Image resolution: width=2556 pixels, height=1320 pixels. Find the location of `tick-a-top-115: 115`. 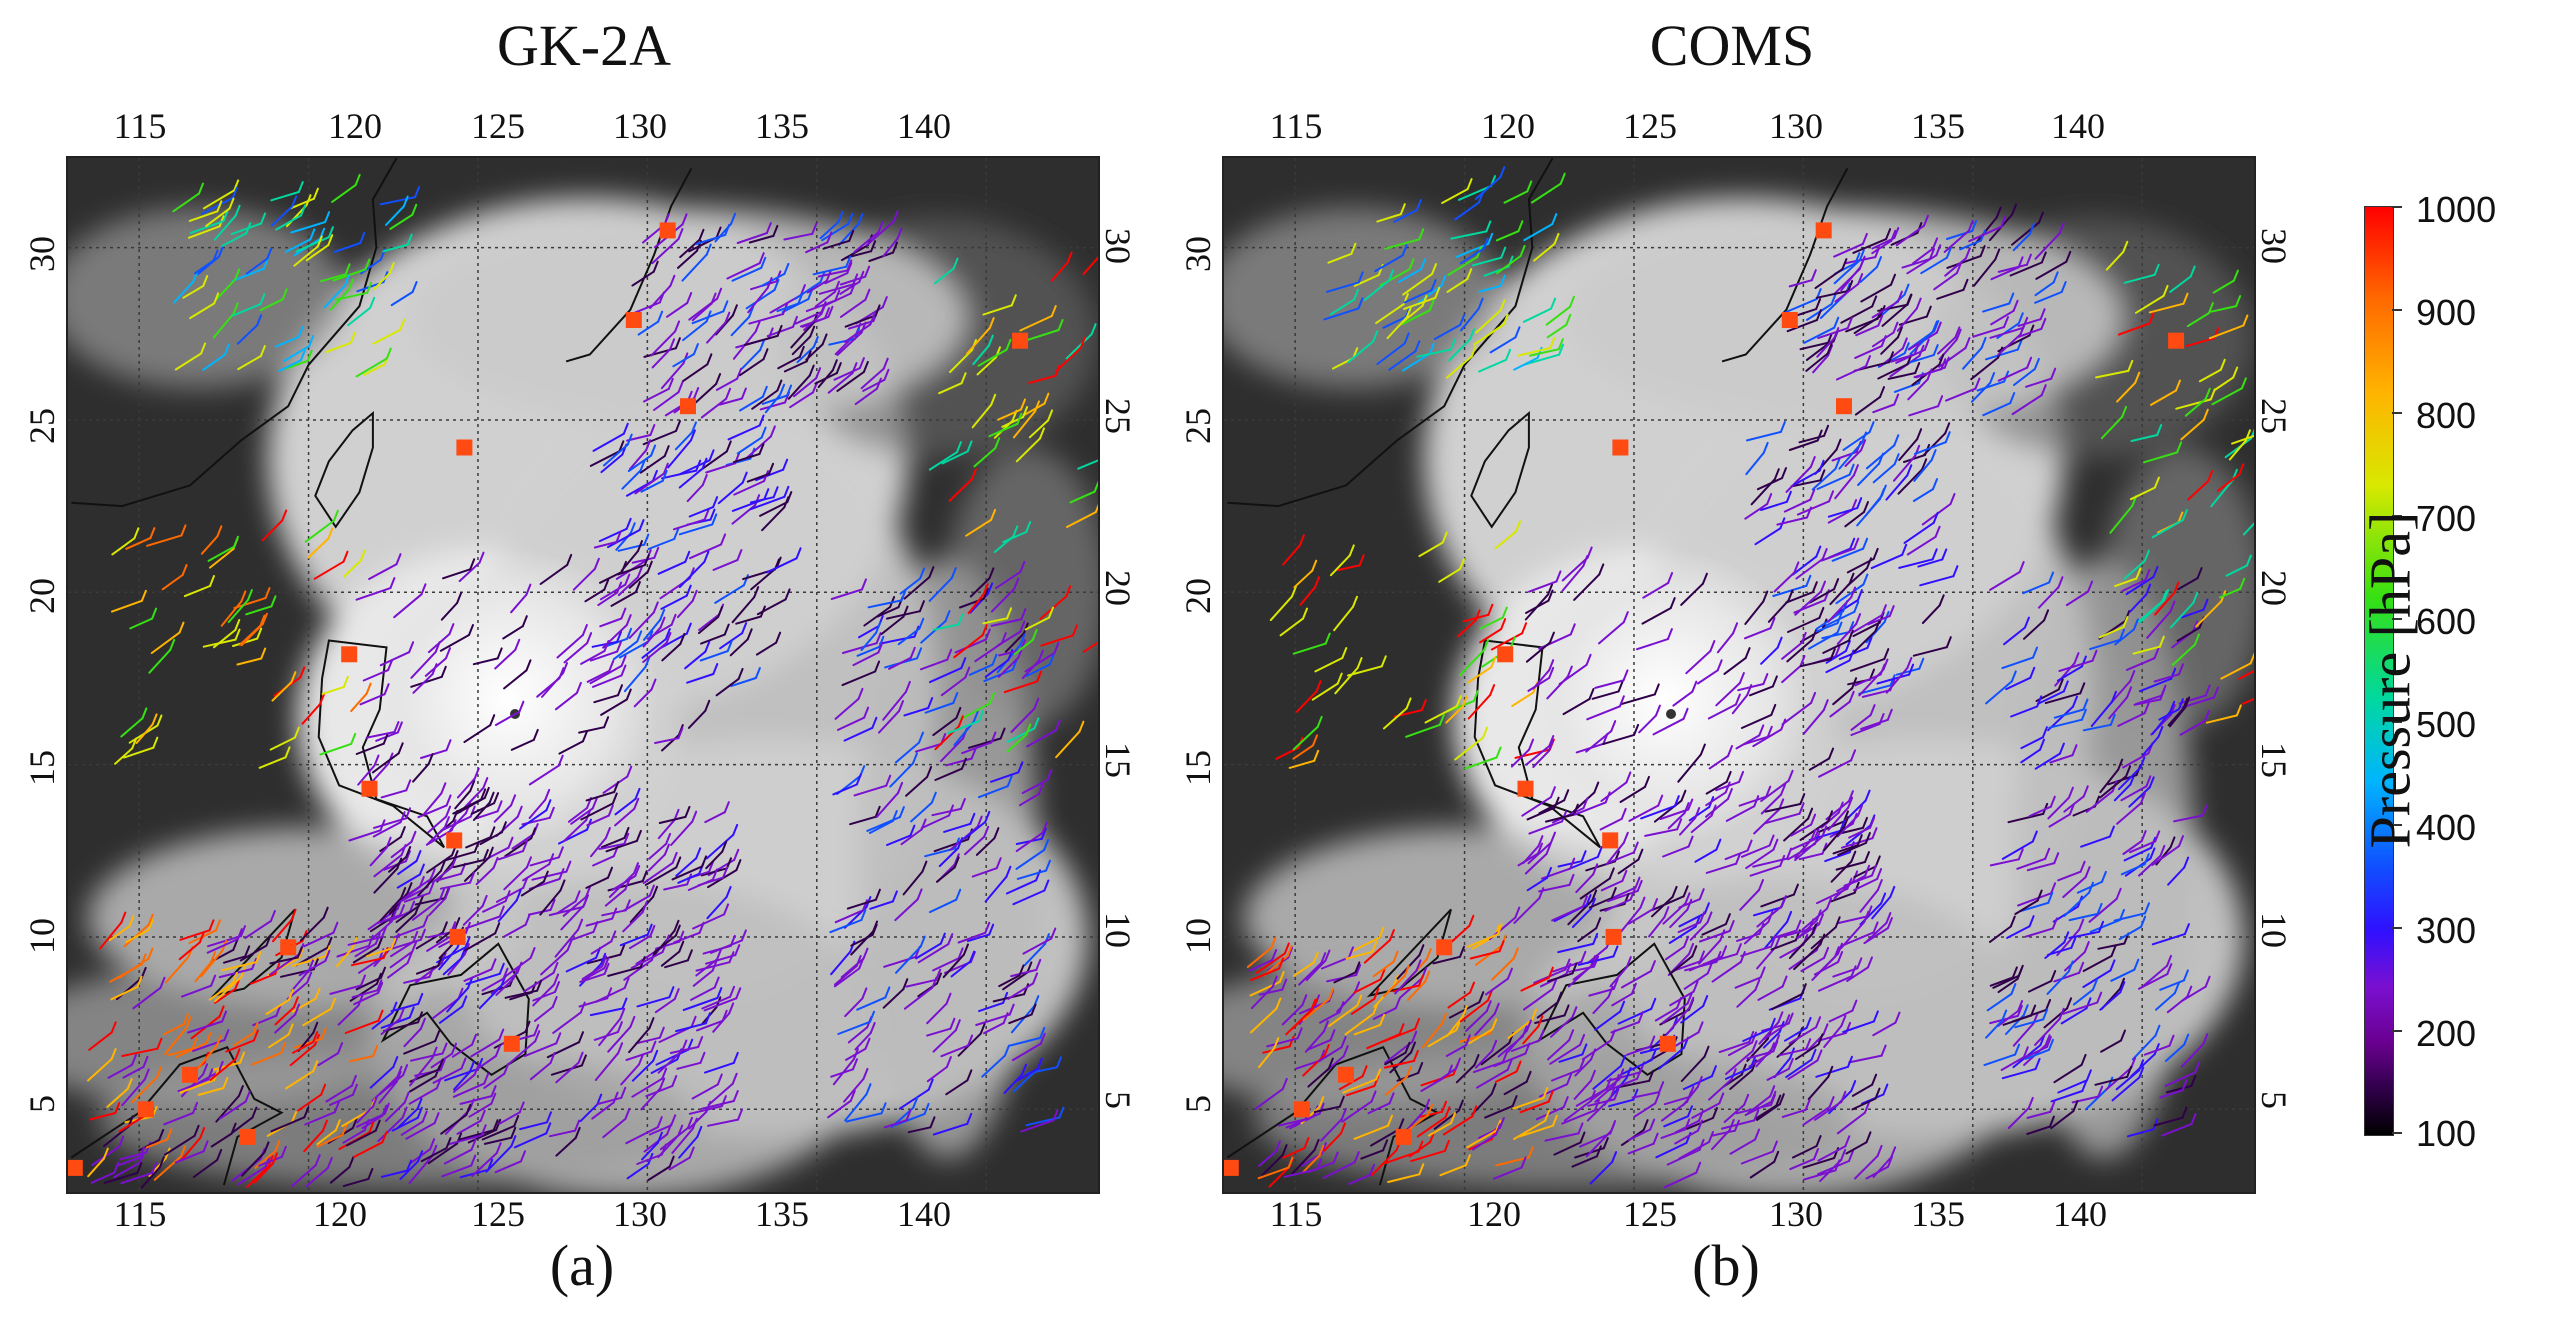

tick-a-top-115: 115 is located at coordinates (140, 126).